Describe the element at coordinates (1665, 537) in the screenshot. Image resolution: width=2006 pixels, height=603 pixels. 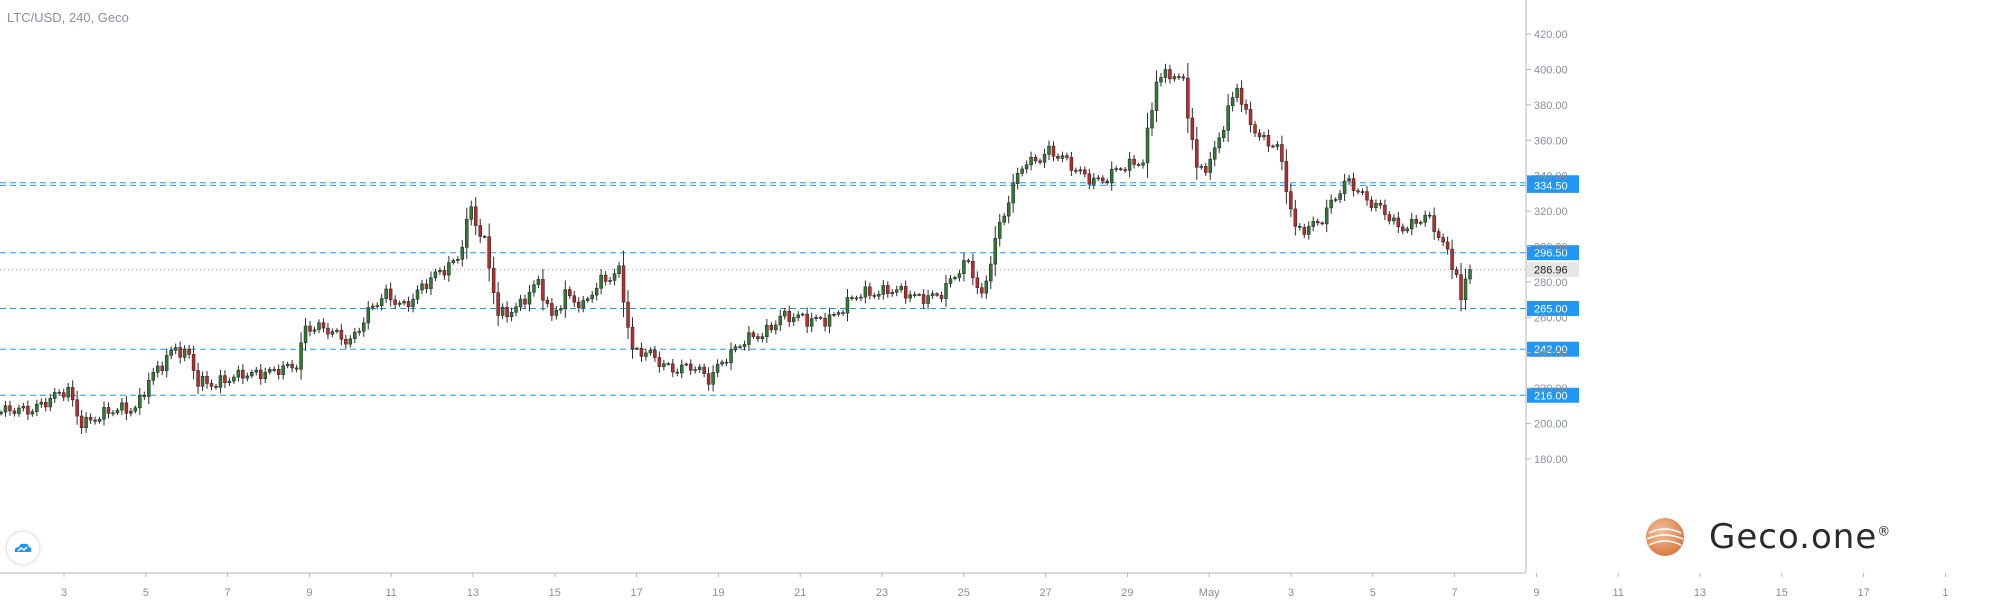
I see `geco-globe-icon` at that location.